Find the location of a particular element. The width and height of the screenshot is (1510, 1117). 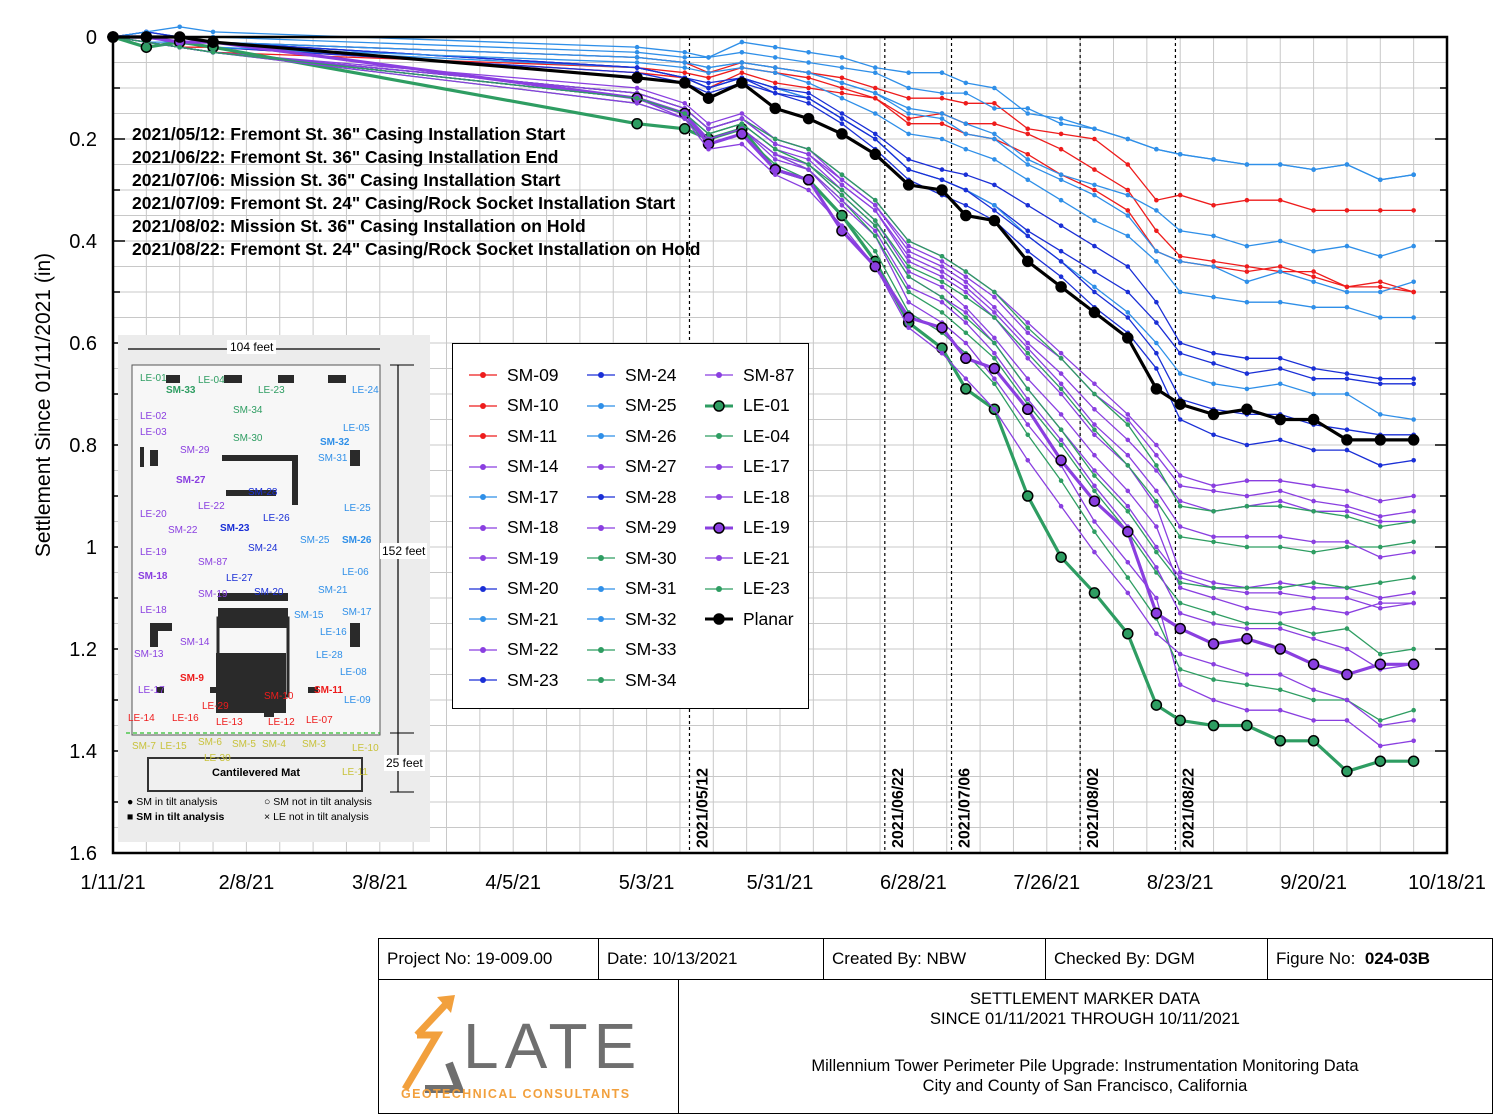

inset-marker-label: SM-13 is located at coordinates (149, 654).